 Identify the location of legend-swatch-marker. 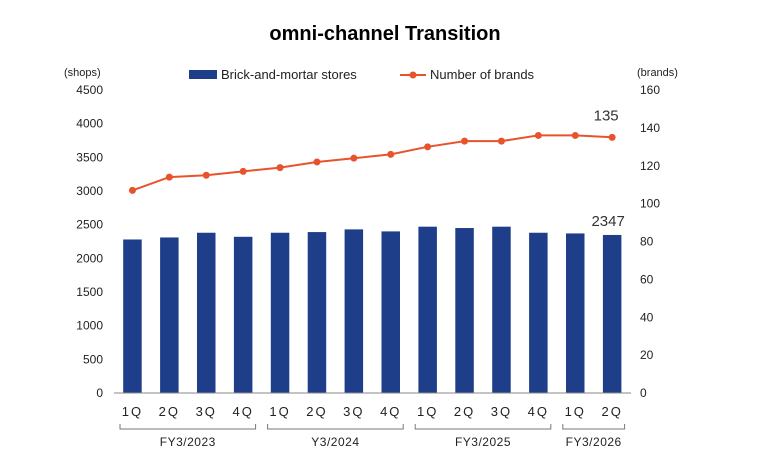
(413, 75).